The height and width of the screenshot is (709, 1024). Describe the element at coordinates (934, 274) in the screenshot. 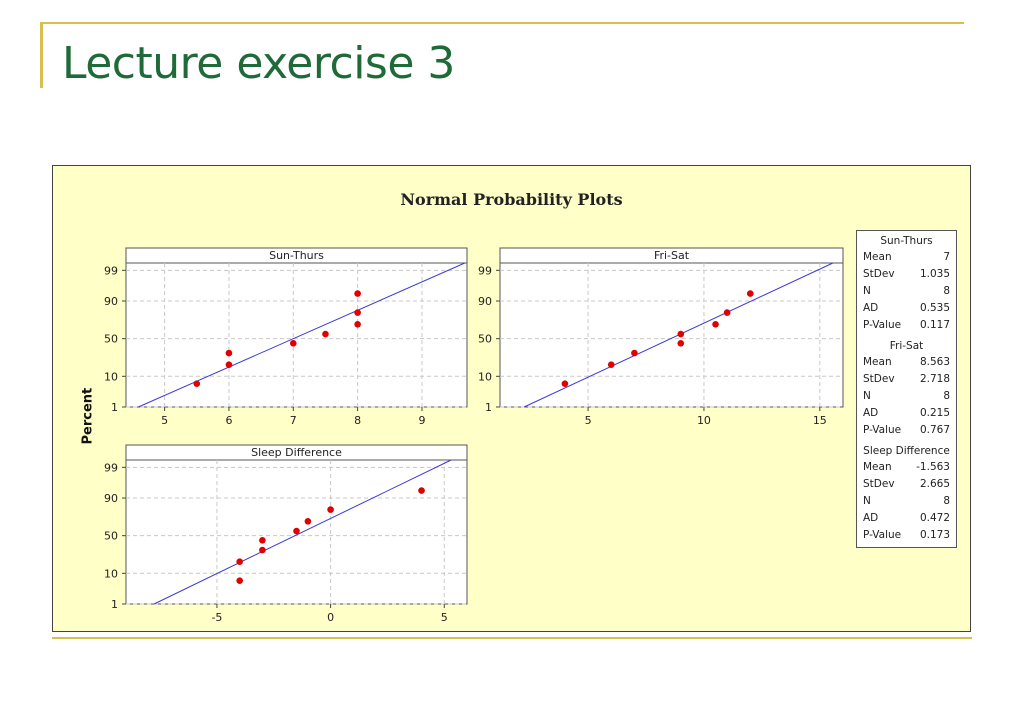

I see `stats-value: 1.035` at that location.